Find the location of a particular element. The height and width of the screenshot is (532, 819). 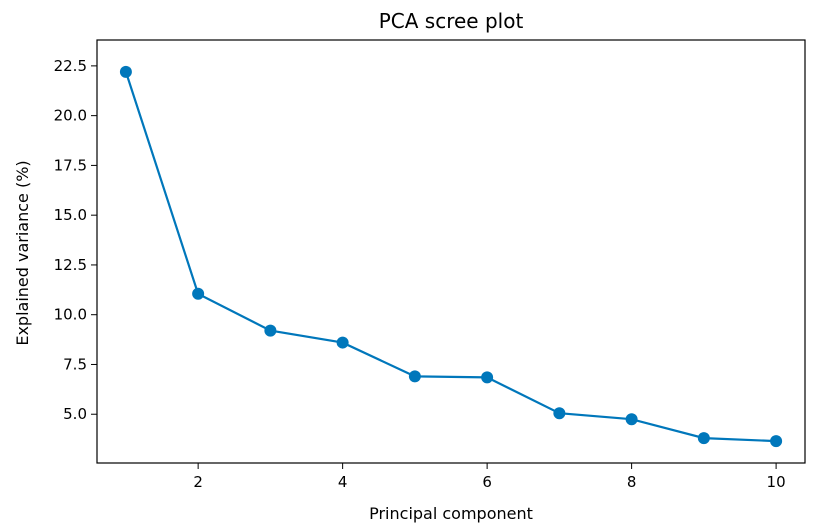

x-tick-label: 6 is located at coordinates (487, 482).